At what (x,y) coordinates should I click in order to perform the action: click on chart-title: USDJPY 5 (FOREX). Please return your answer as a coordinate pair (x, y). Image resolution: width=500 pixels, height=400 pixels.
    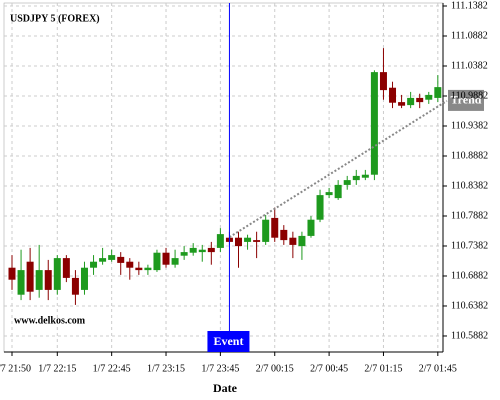
    Looking at the image, I should click on (55, 18).